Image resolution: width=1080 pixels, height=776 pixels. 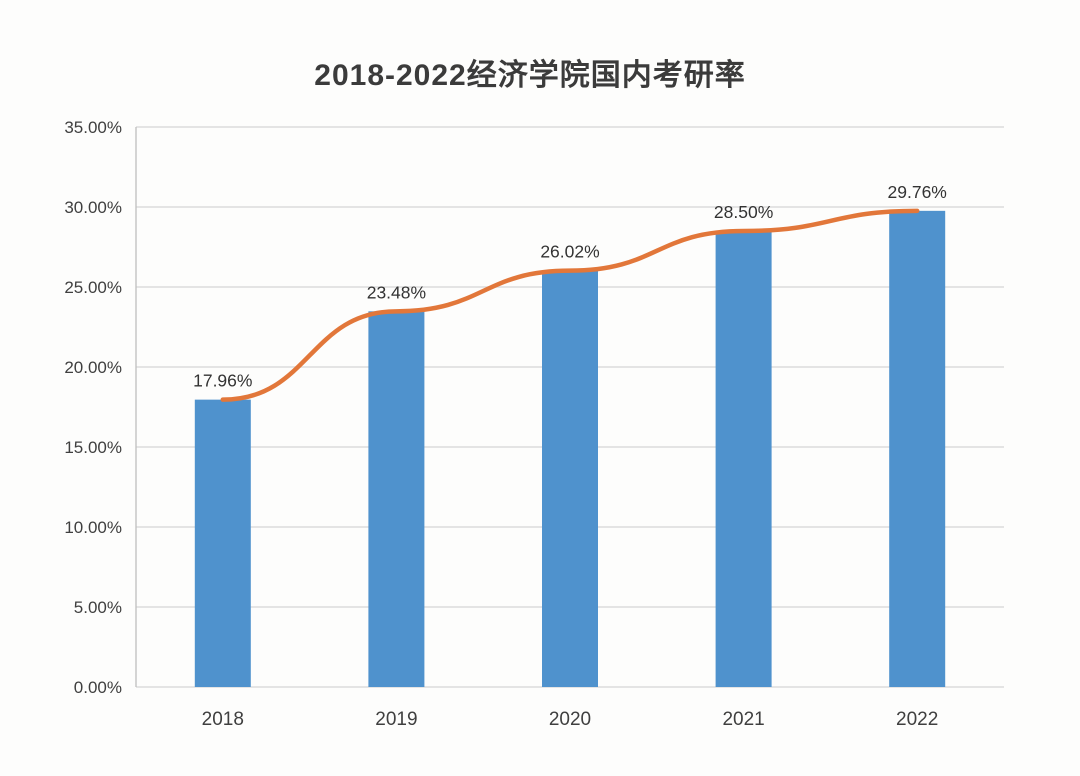 What do you see at coordinates (396, 719) in the screenshot?
I see `x-axis-category-label: 2019` at bounding box center [396, 719].